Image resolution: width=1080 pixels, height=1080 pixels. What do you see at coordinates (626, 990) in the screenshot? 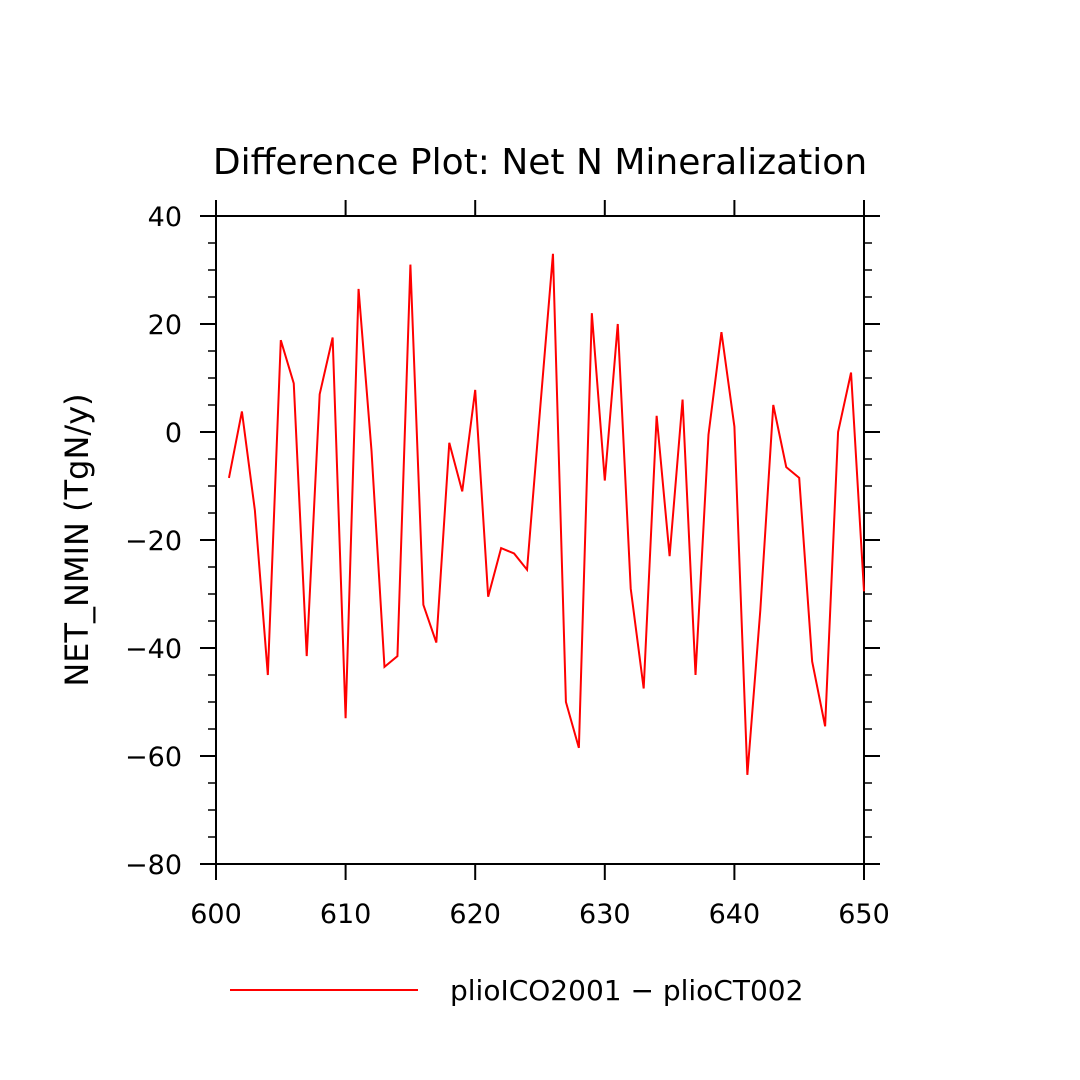
I see `legend-label: plioICO2001 − plioCT002` at bounding box center [626, 990].